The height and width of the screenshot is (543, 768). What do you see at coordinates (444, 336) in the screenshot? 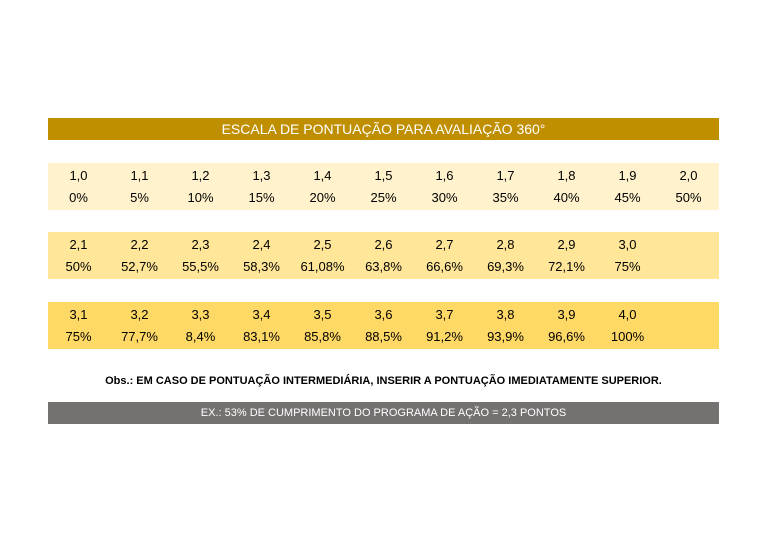
I see `percent-cell: 91,2%` at bounding box center [444, 336].